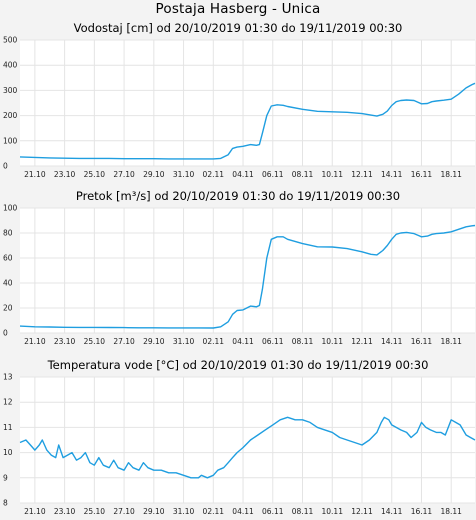 This screenshot has height=520, width=476. I want to click on y-tick-label: 10, so click(8, 452).